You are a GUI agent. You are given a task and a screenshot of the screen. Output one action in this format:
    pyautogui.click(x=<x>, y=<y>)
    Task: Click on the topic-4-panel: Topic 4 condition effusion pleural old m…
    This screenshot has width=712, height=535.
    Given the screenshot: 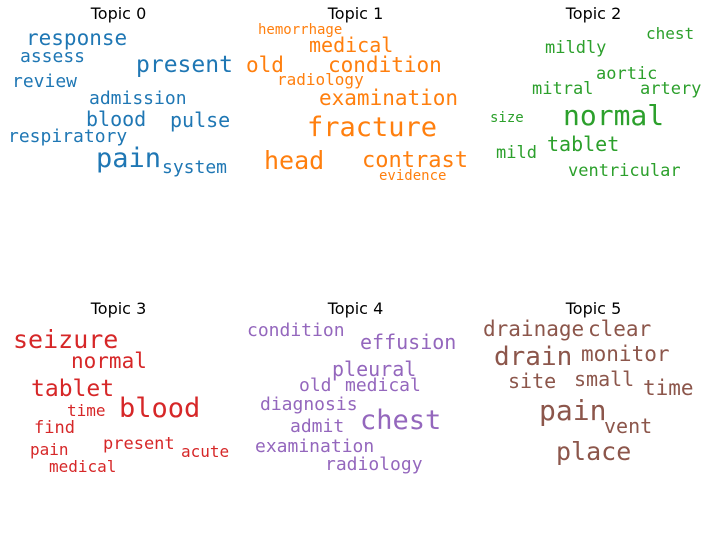 What is the action you would take?
    pyautogui.click(x=355, y=415)
    